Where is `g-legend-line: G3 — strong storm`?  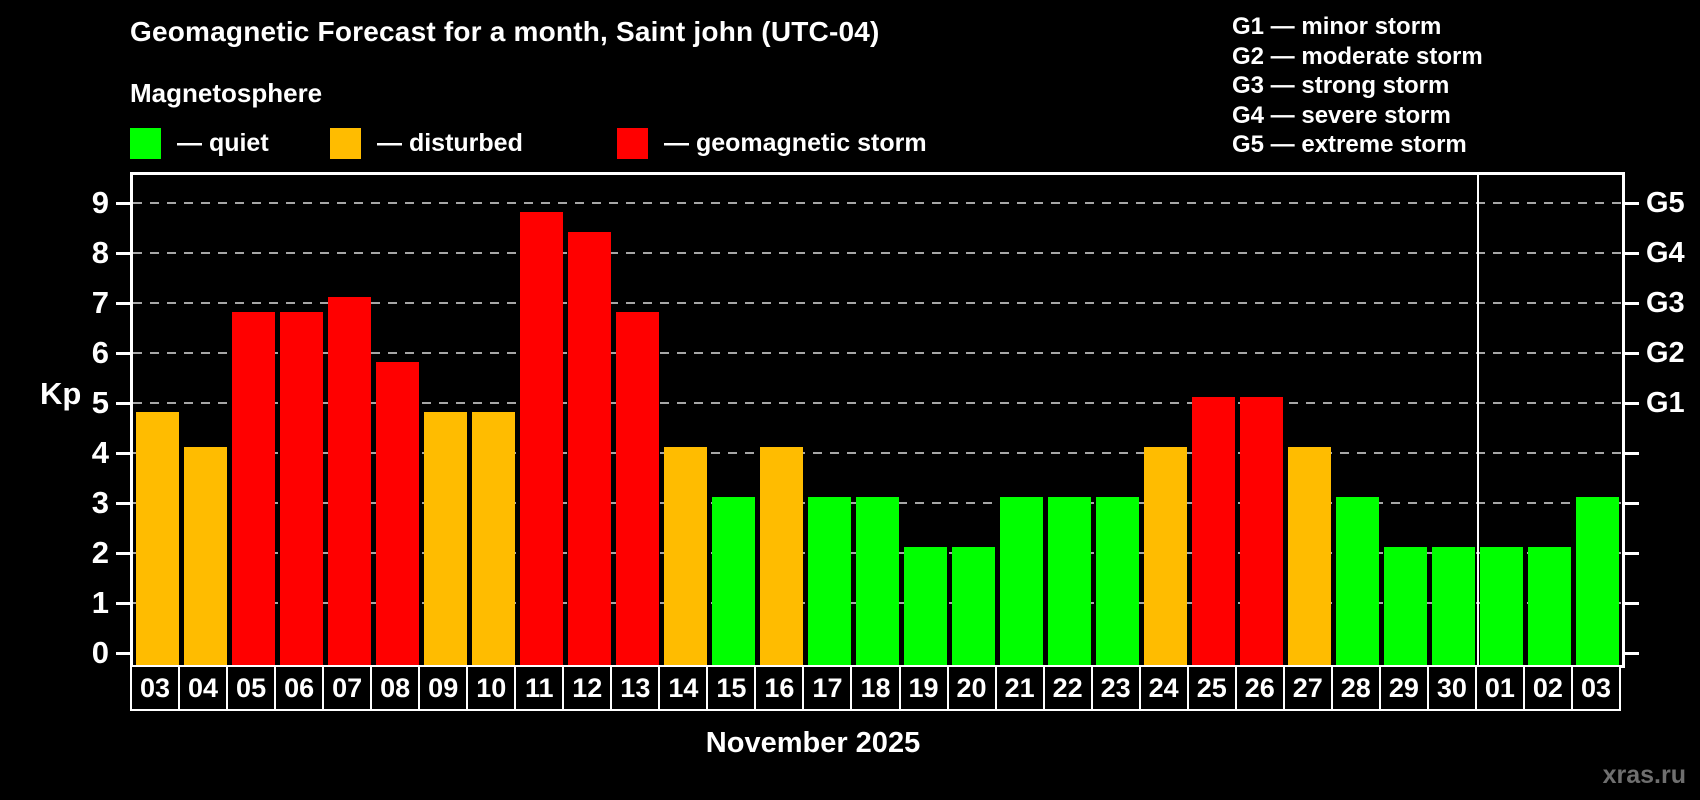 g-legend-line: G3 — strong storm is located at coordinates (1341, 85).